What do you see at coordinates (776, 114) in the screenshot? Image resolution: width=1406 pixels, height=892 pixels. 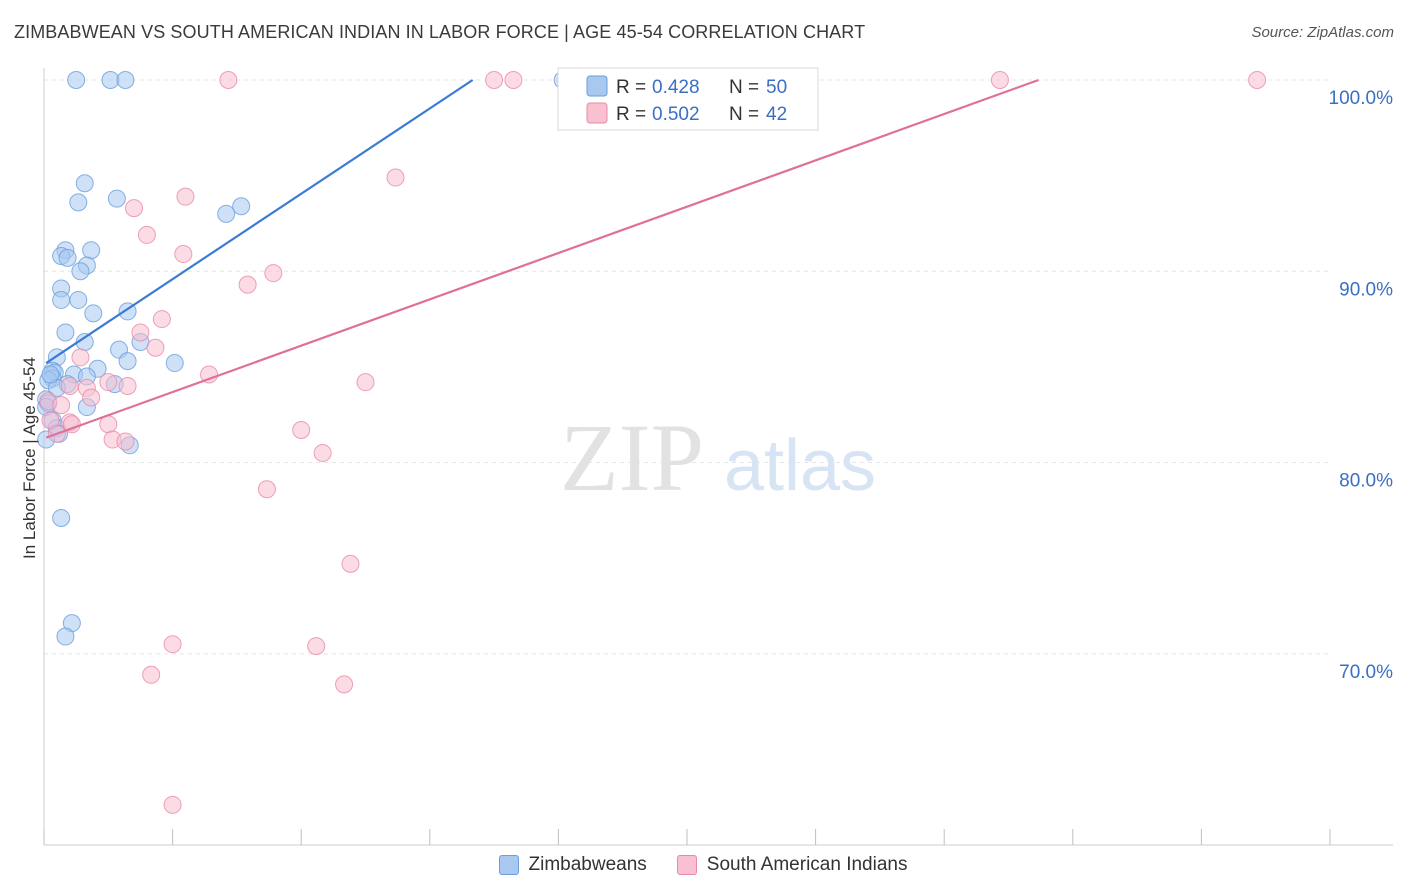 I see `stats-n-value-1: 42` at bounding box center [776, 114].